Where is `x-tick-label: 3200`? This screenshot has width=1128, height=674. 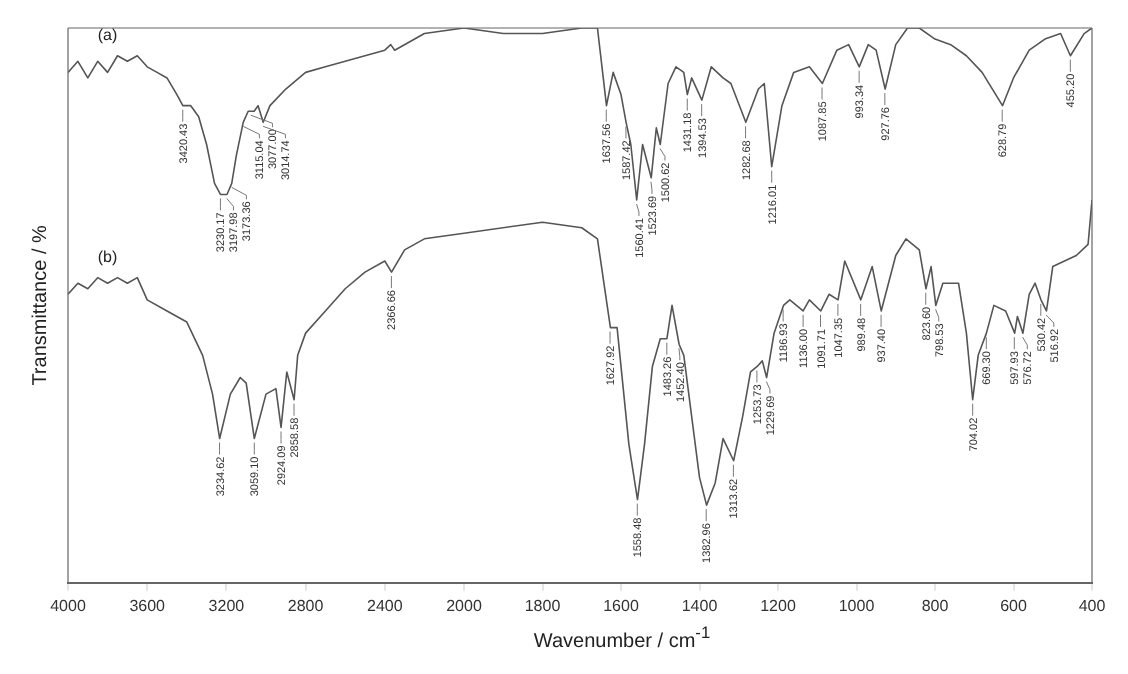 x-tick-label: 3200 is located at coordinates (227, 605).